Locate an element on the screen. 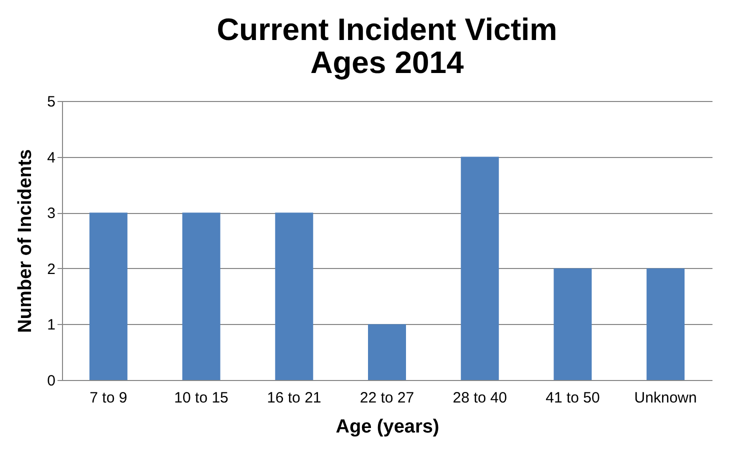 This screenshot has width=752, height=451. y-tick-label: 2 is located at coordinates (51, 269).